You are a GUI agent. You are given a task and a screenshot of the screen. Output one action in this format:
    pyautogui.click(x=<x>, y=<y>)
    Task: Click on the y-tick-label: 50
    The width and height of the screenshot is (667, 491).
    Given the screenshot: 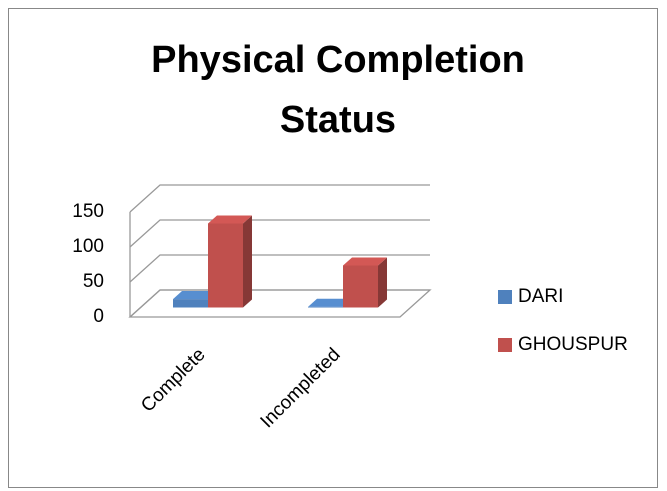 What is the action you would take?
    pyautogui.click(x=93, y=281)
    